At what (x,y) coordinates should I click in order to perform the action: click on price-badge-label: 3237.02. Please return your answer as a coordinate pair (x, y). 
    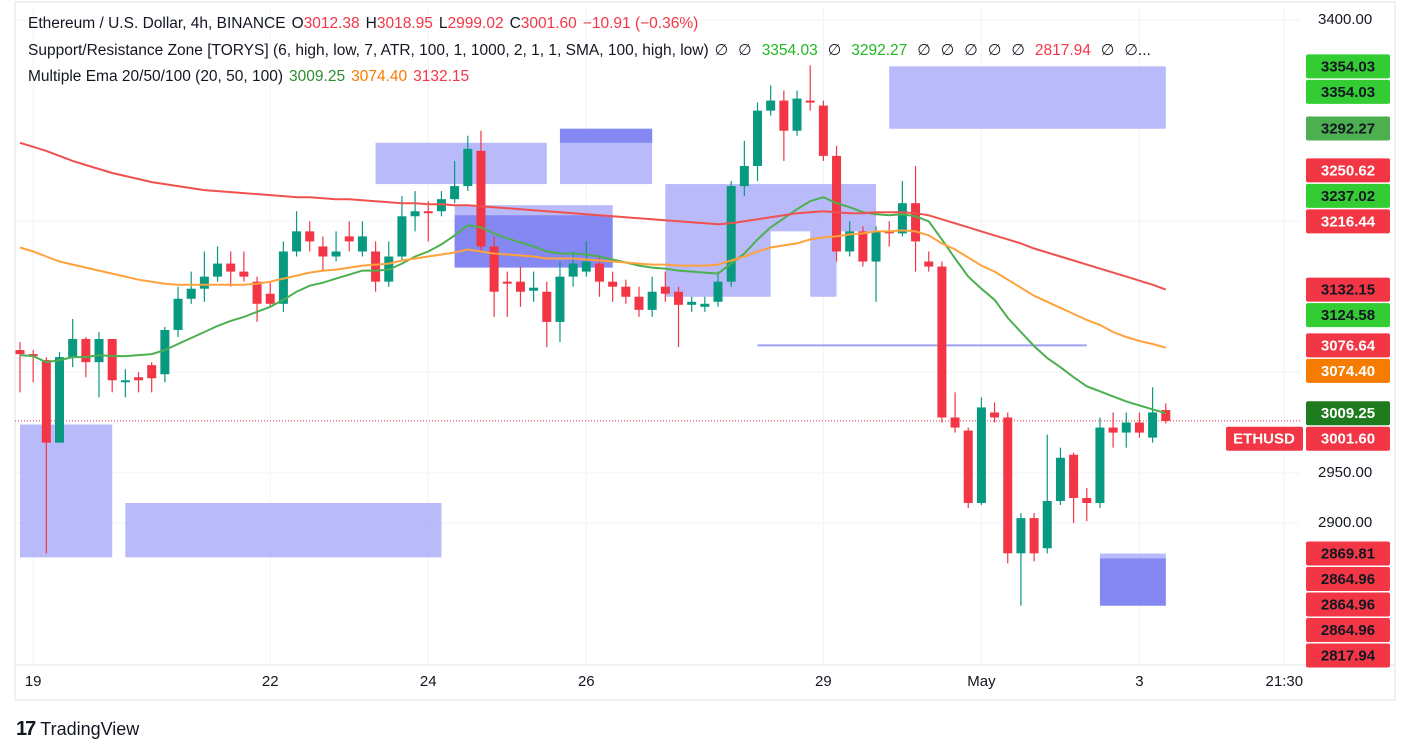
    Looking at the image, I should click on (1348, 196).